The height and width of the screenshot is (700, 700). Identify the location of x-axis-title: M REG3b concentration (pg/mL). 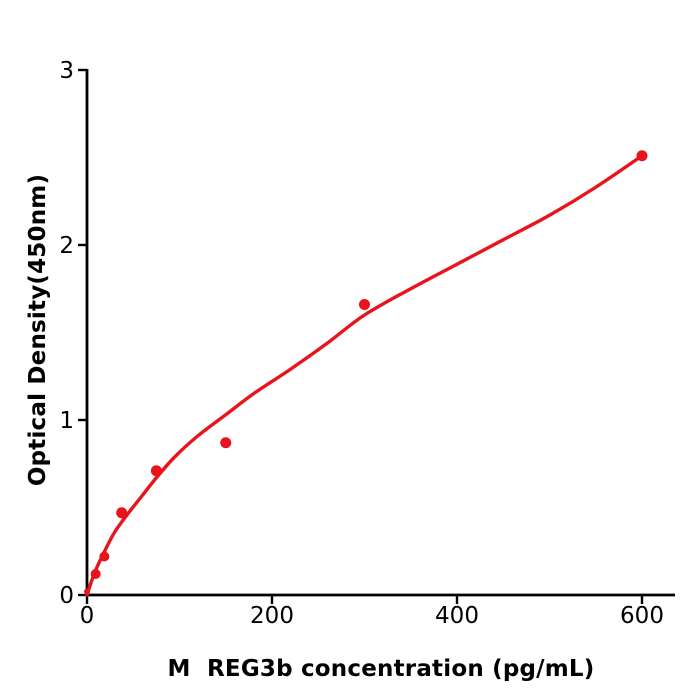
(381, 669).